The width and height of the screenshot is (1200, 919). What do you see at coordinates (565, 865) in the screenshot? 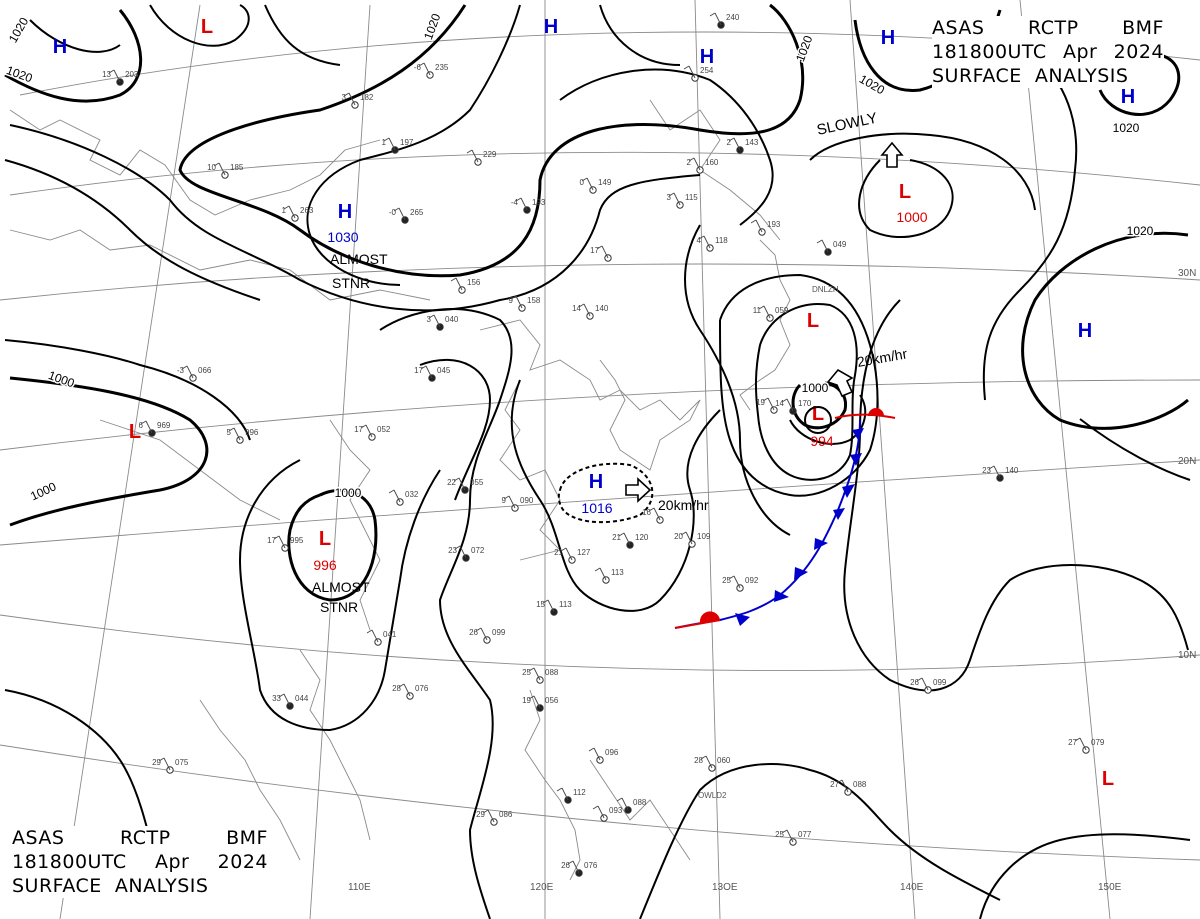
I see `station-temperature: 26` at bounding box center [565, 865].